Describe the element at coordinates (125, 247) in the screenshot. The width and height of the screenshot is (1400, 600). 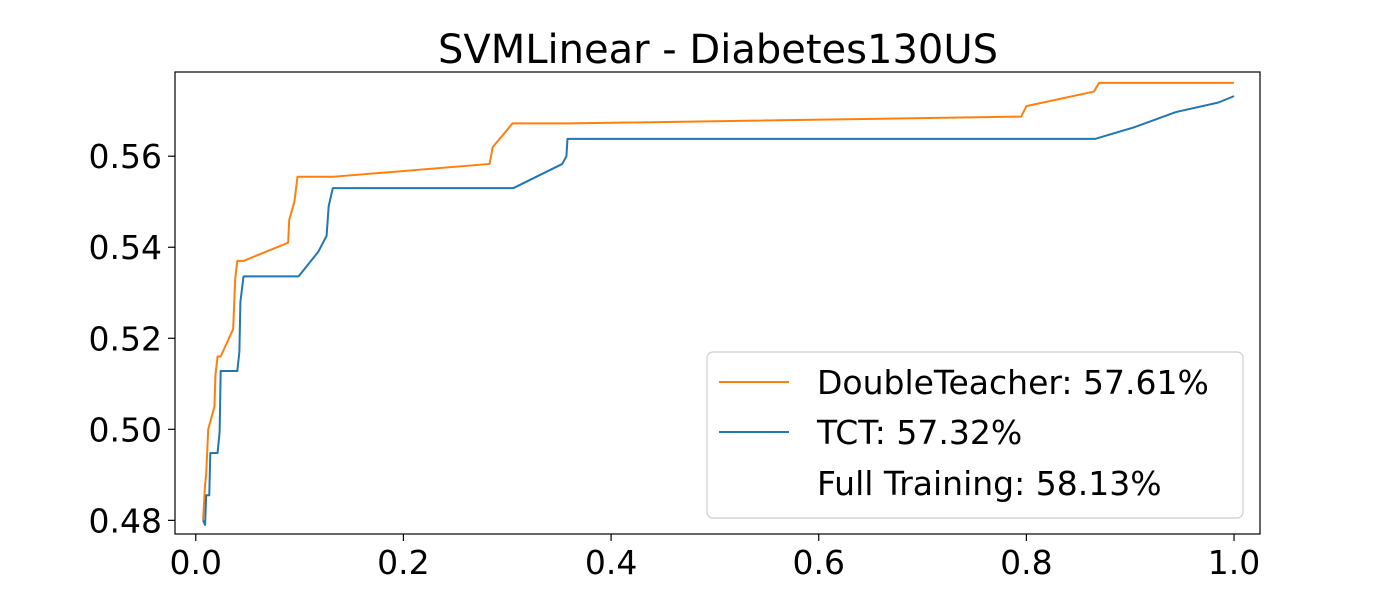
I see `y-tick-label: 0.54` at that location.